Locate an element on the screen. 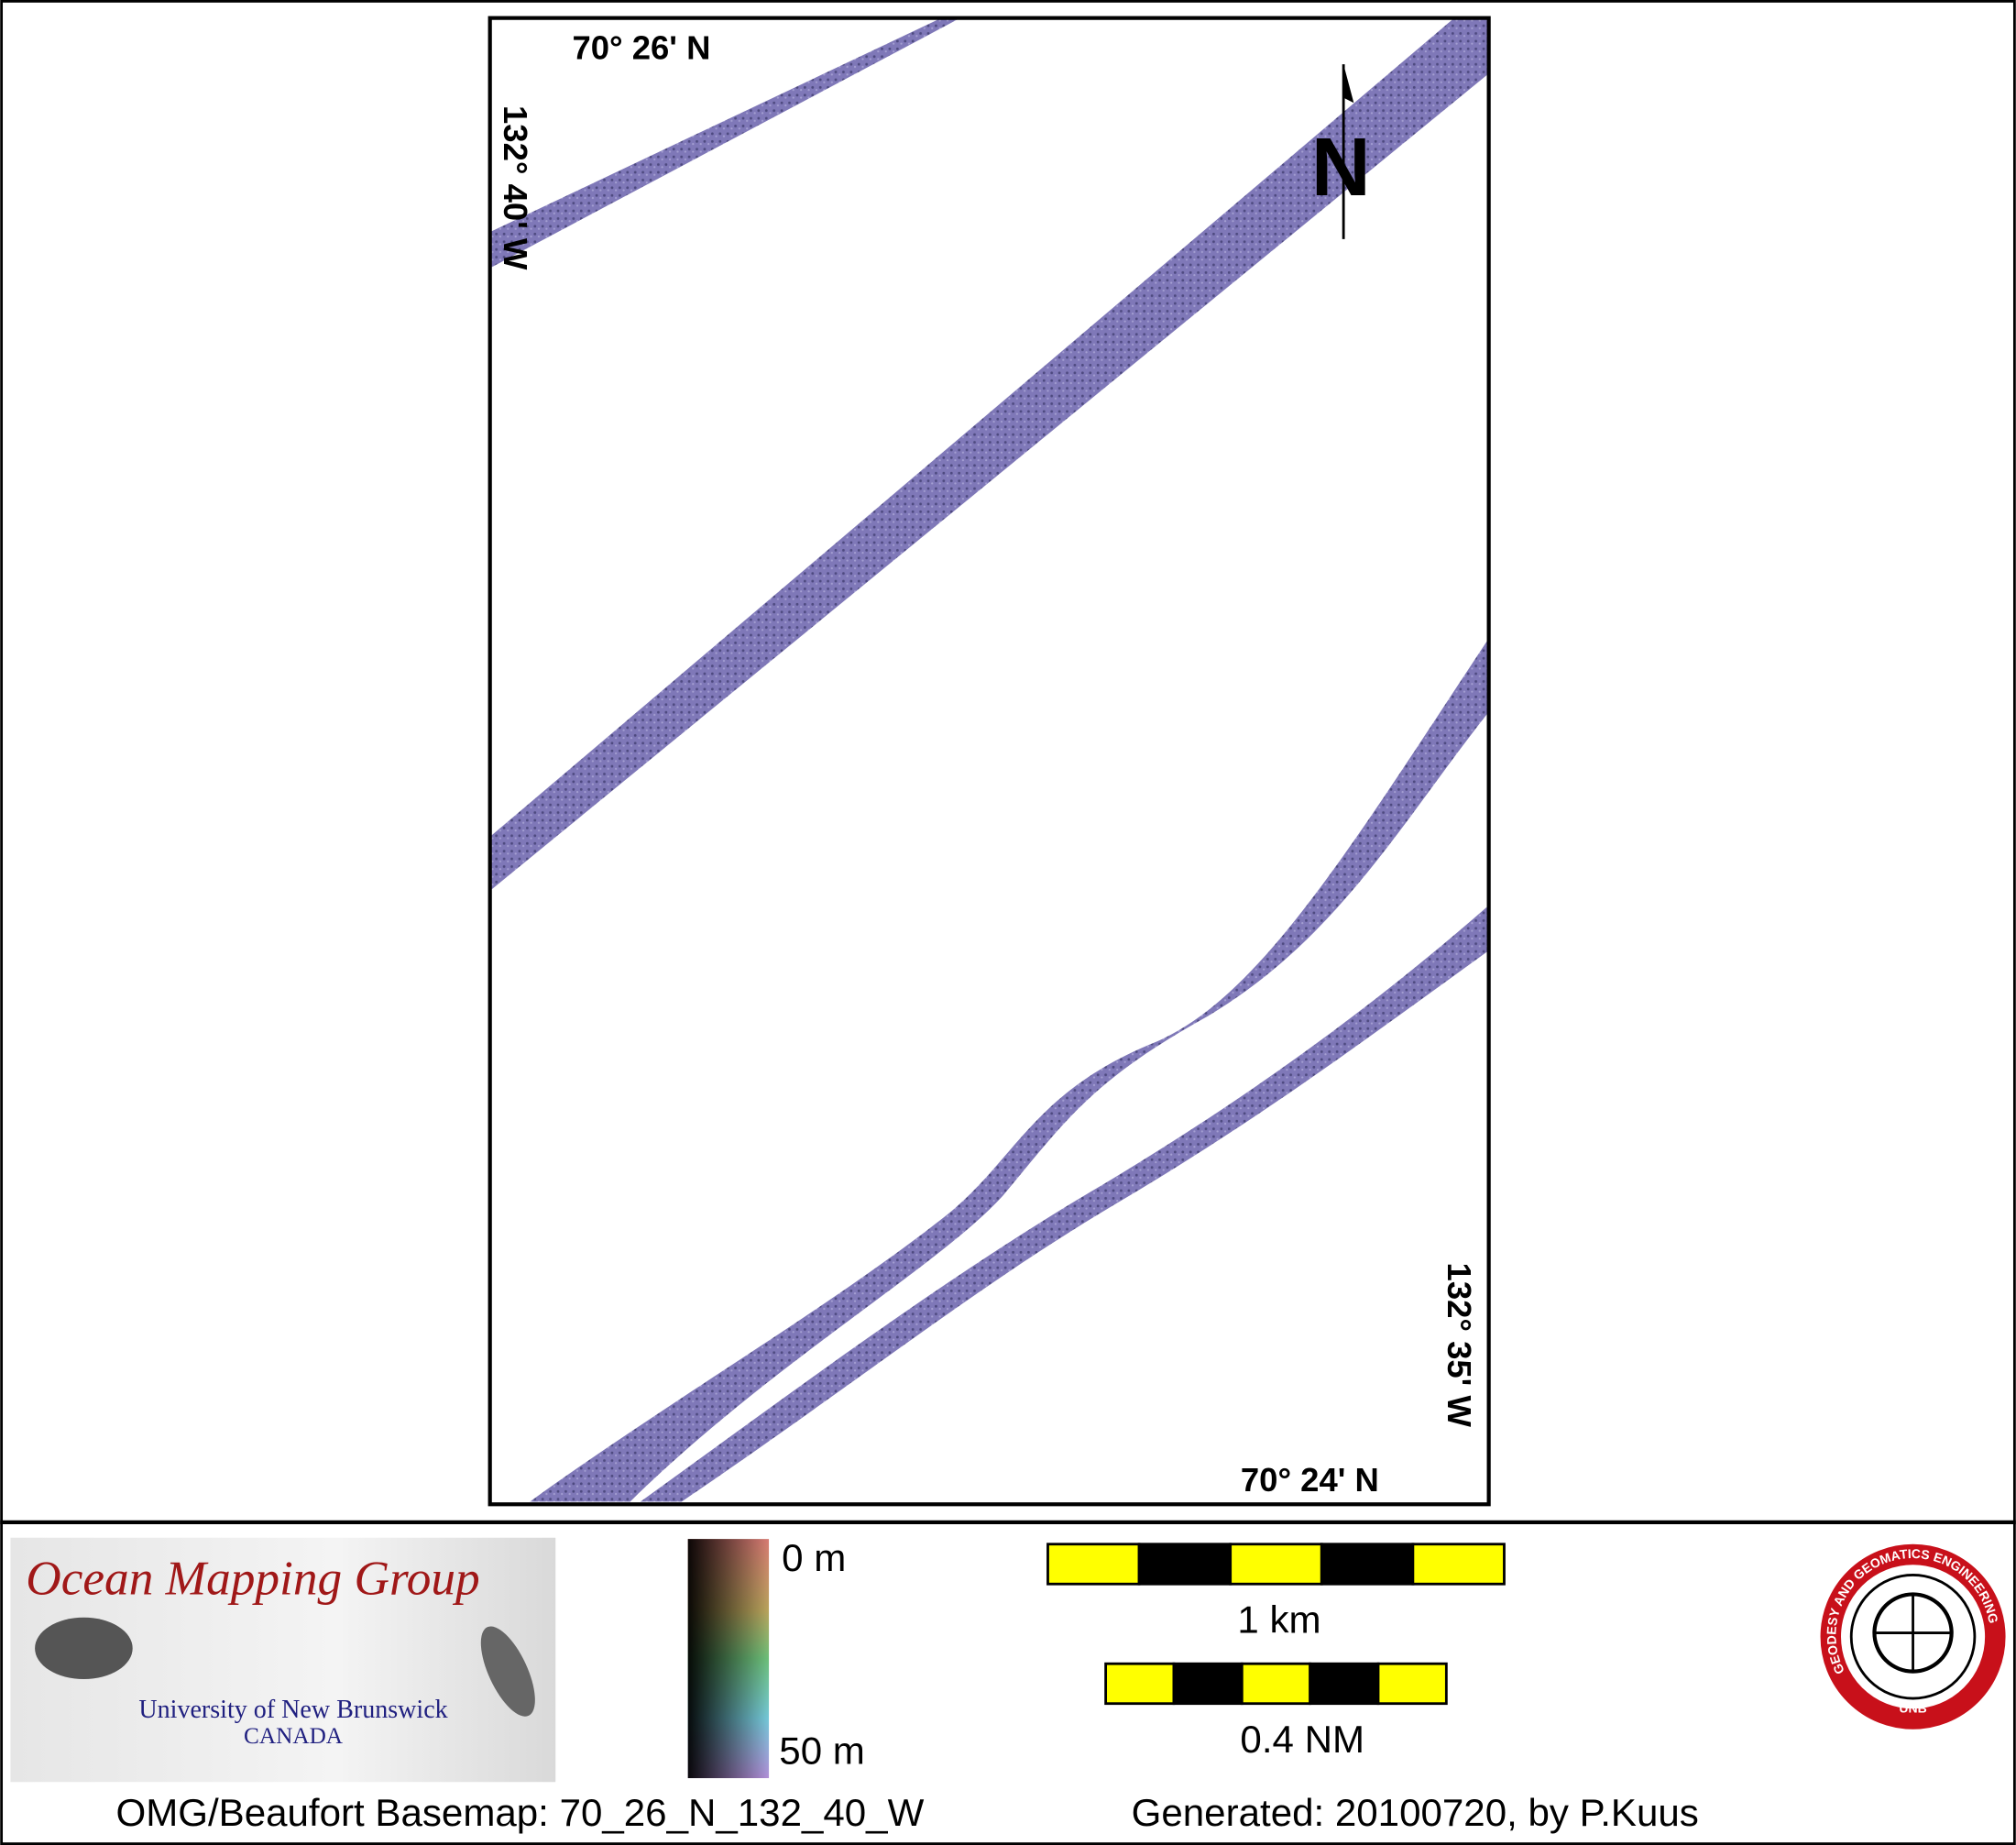 The width and height of the screenshot is (2016, 1845). logo-title: Ocean Mapping Group is located at coordinates (252, 1578).